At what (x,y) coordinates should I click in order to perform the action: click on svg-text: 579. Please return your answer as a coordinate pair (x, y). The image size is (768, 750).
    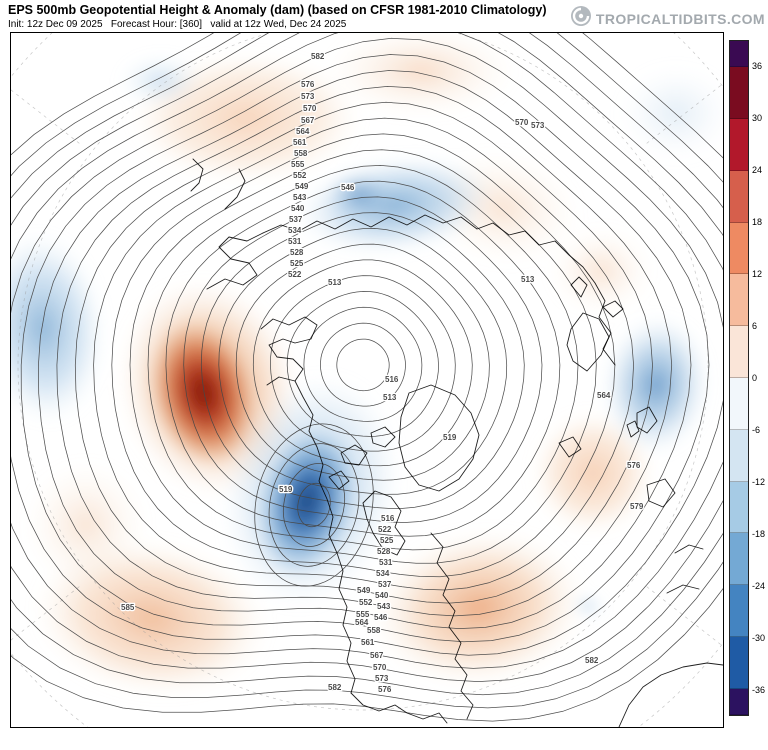
    Looking at the image, I should click on (637, 506).